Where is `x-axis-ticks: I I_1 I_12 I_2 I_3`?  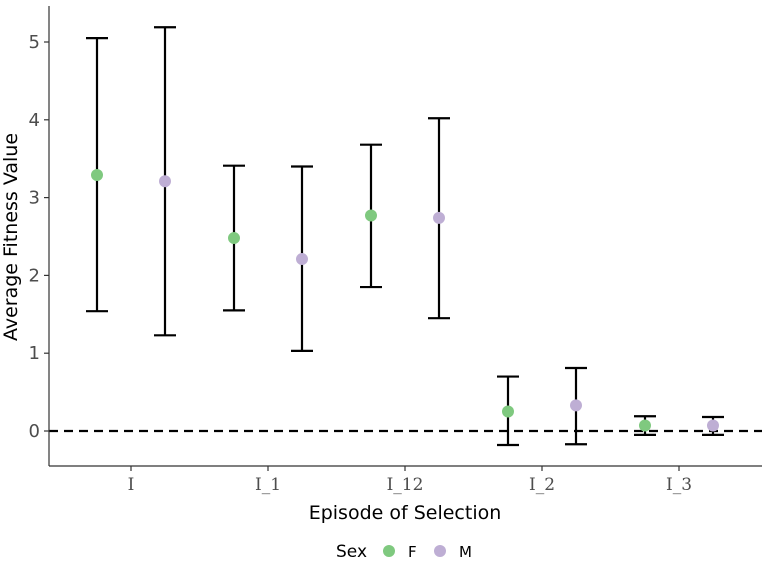 x-axis-ticks: I I_1 I_12 I_2 I_3 is located at coordinates (410, 480).